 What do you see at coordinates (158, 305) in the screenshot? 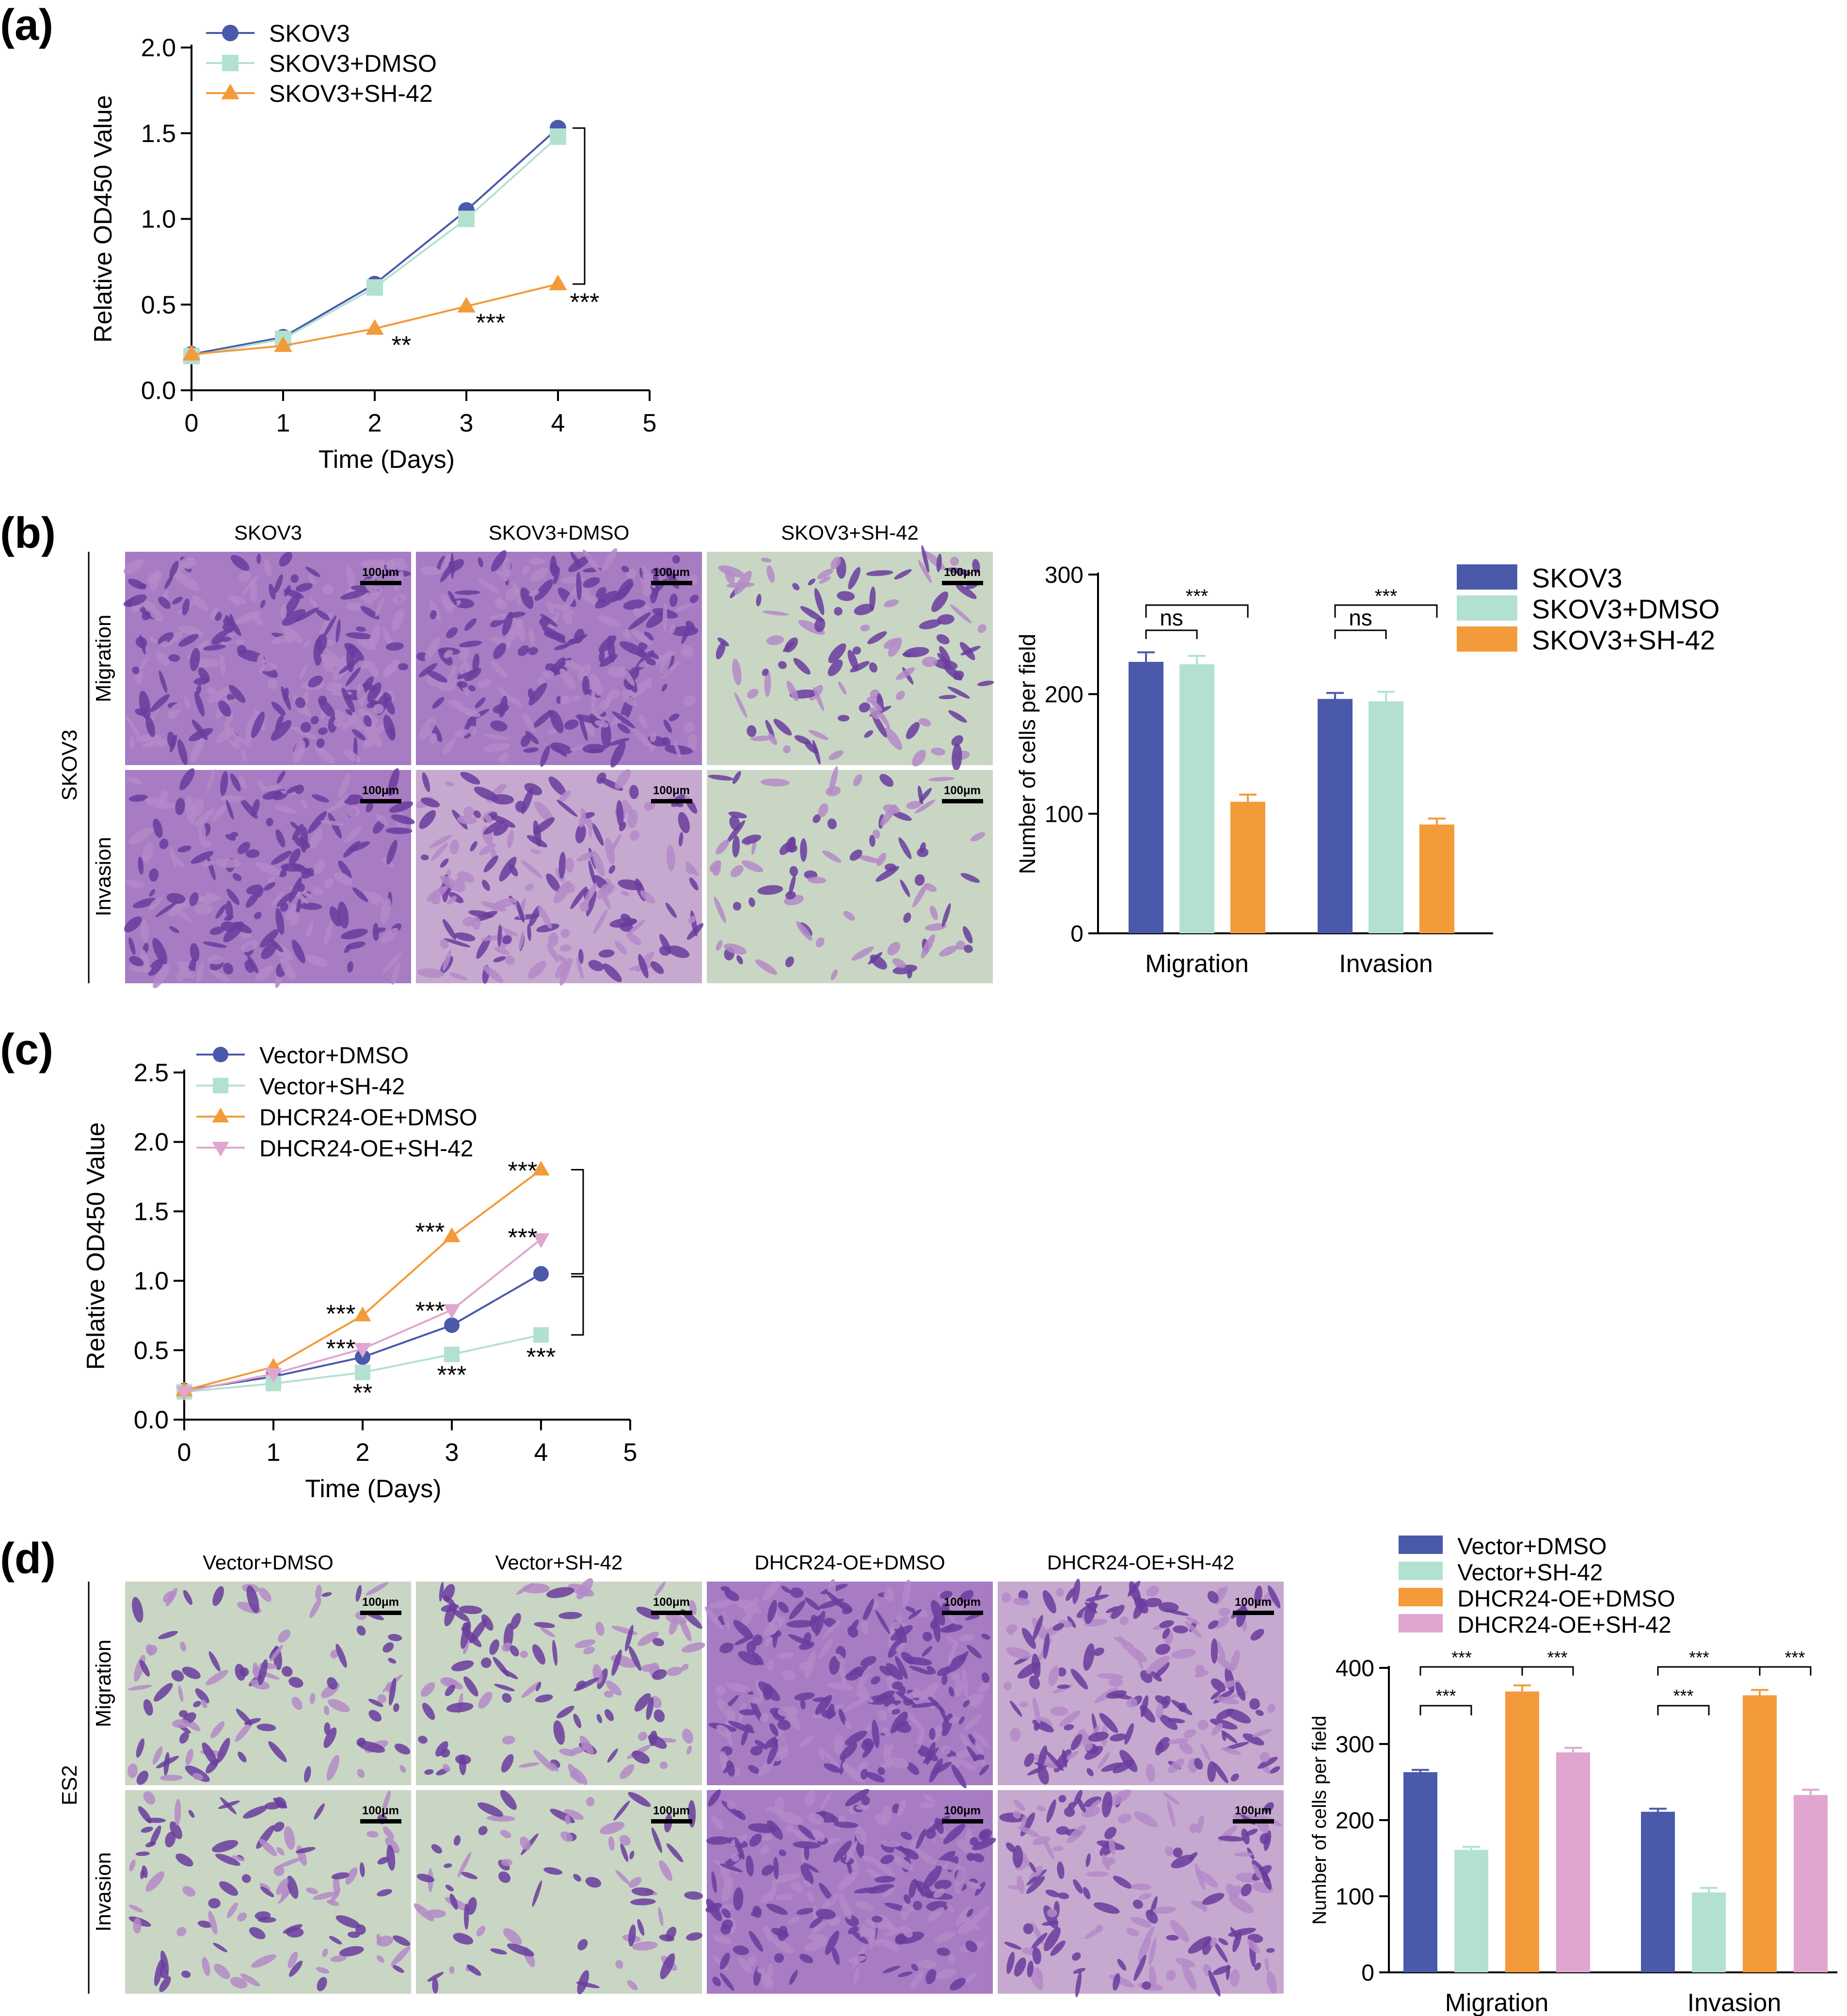
I see `y-tick-label: 0.5` at bounding box center [158, 305].